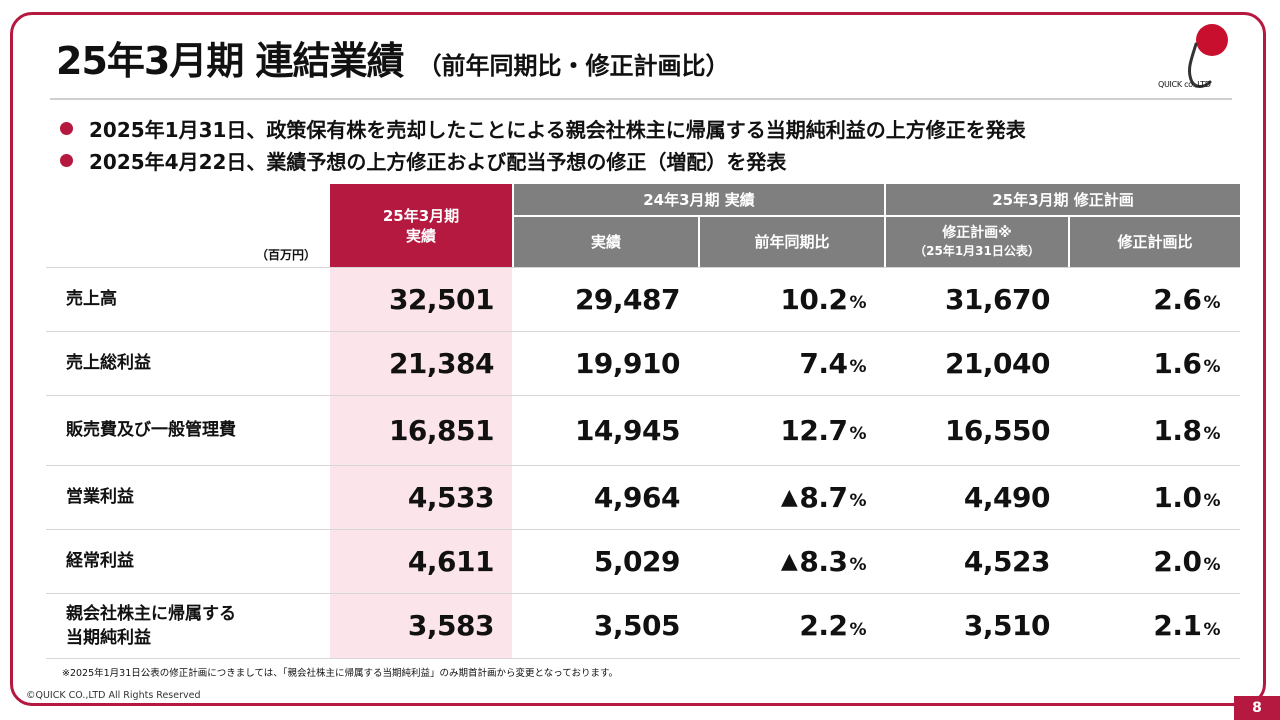 The image size is (1280, 720). I want to click on row-label-text: 売上総利益, so click(108, 363).